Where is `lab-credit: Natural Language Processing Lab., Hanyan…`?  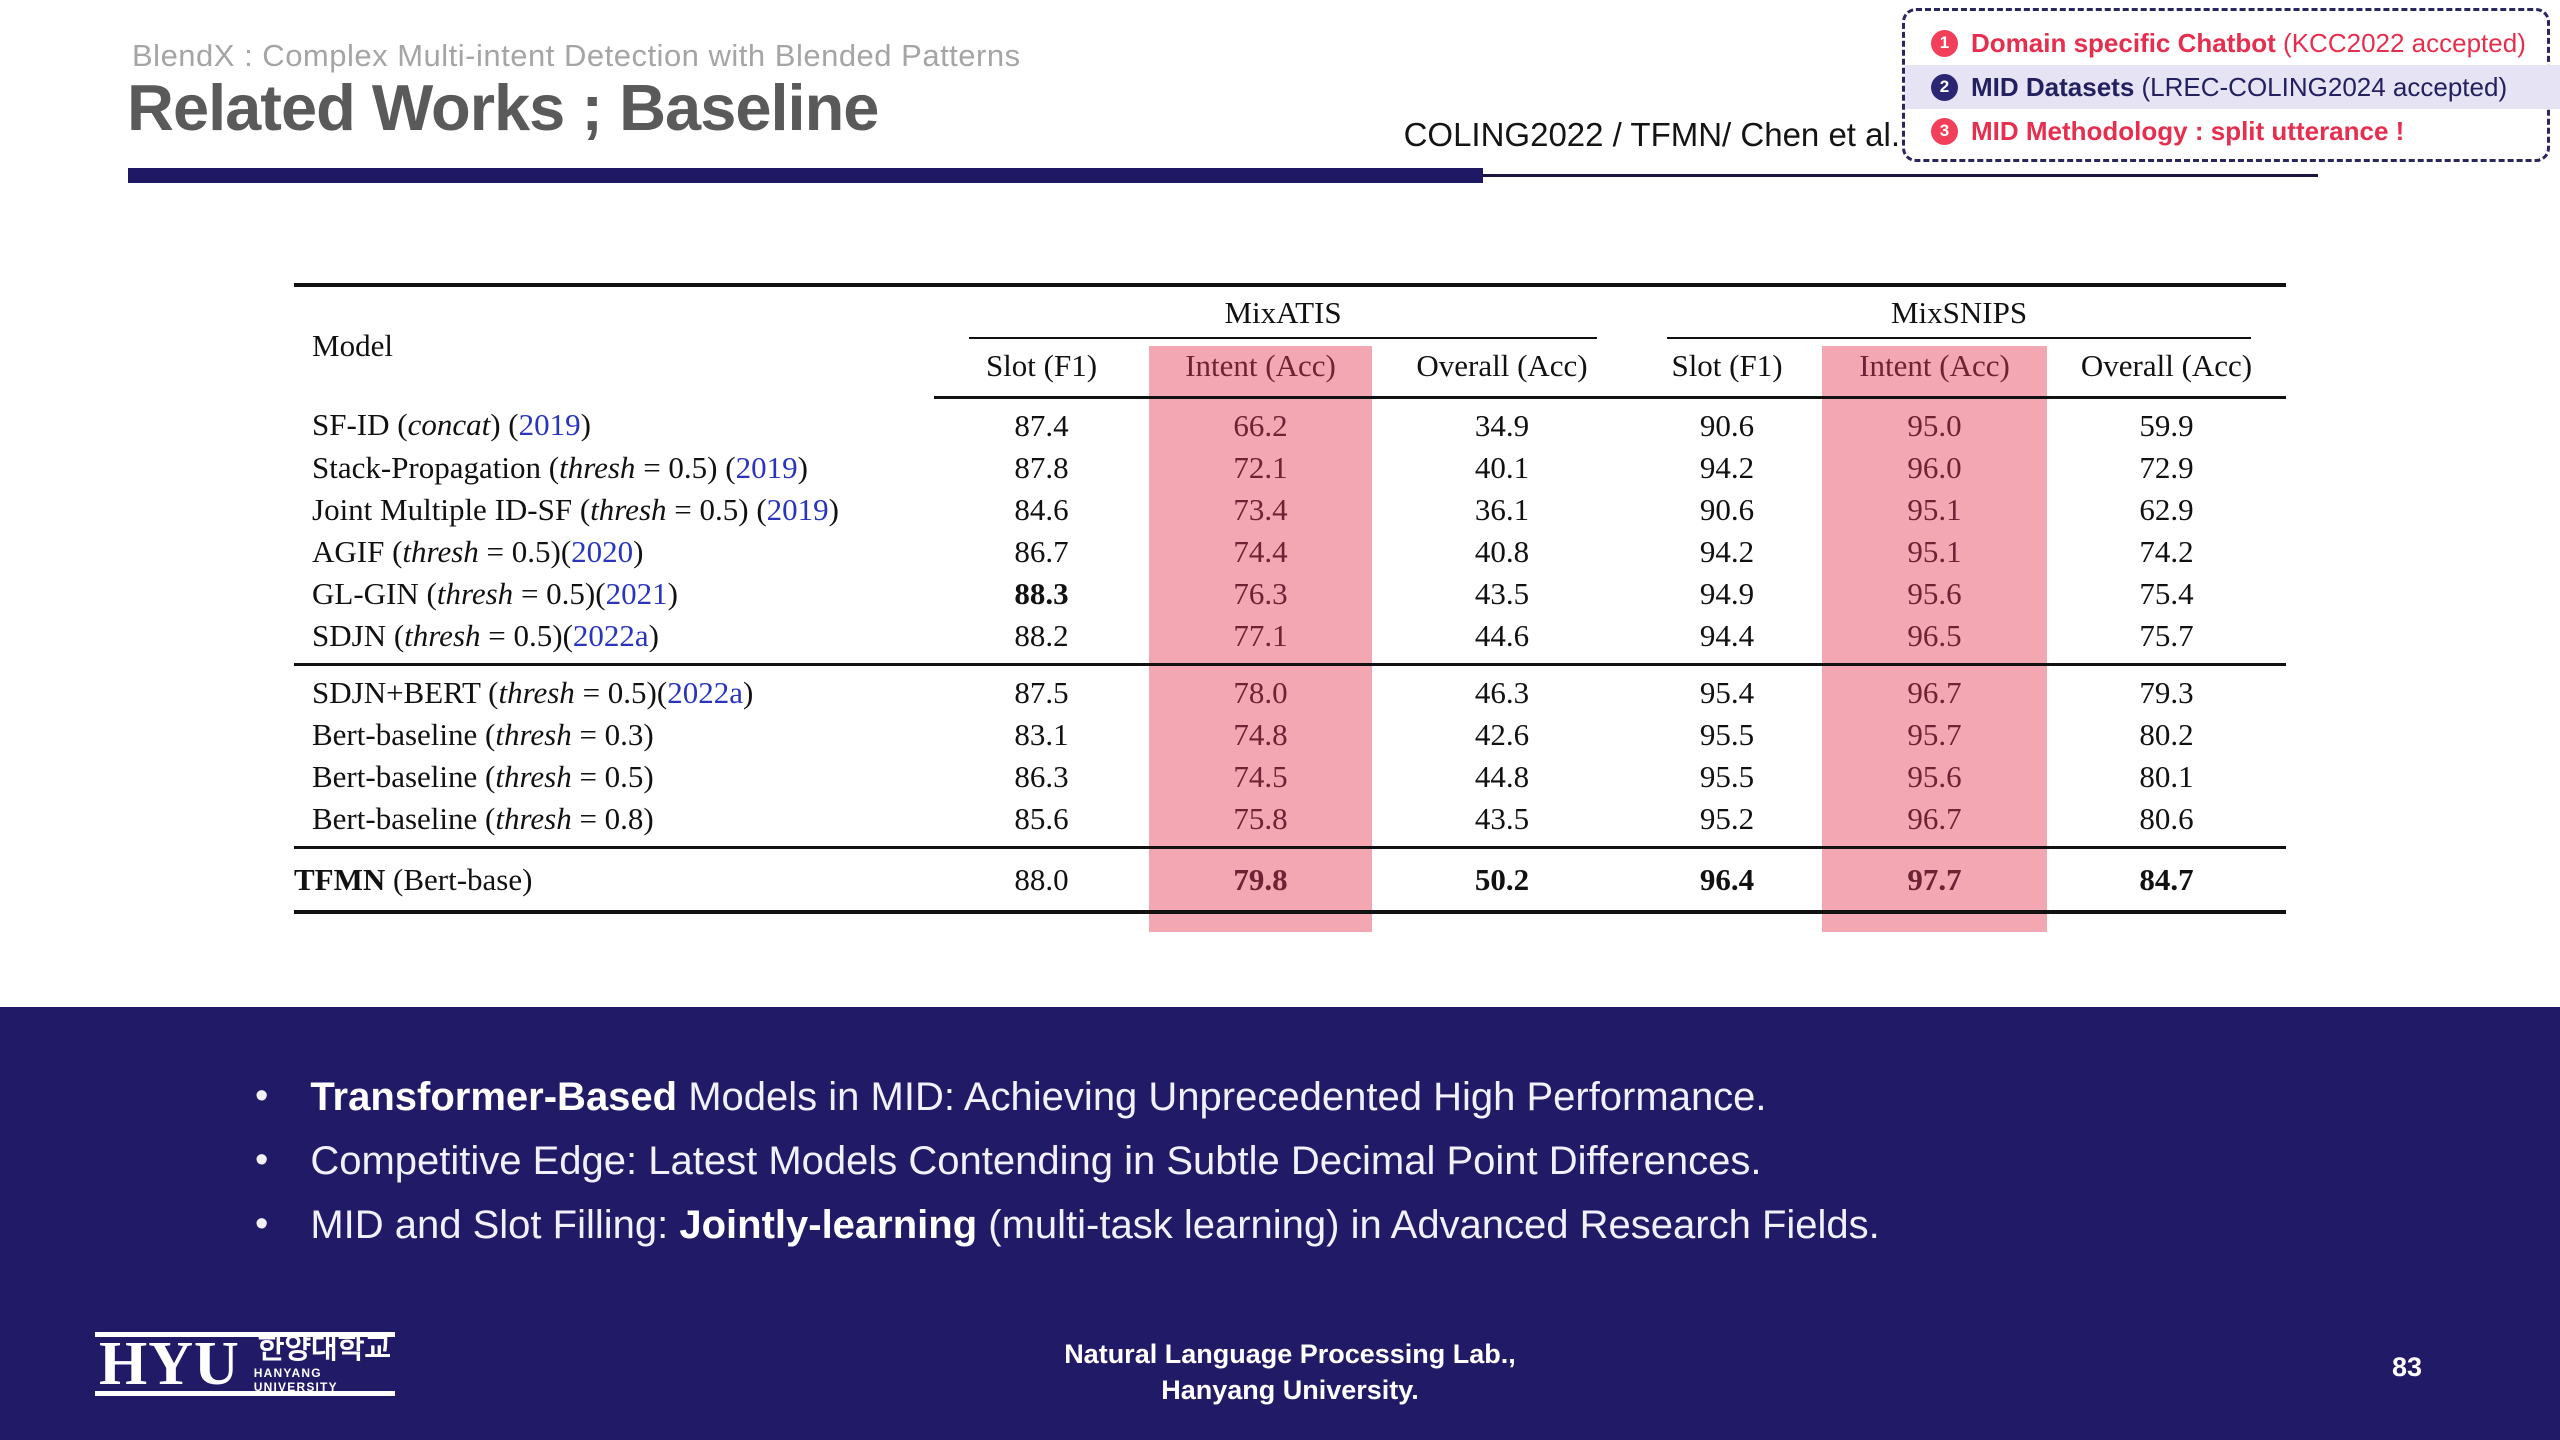 lab-credit: Natural Language Processing Lab., Hanyan… is located at coordinates (1290, 1372).